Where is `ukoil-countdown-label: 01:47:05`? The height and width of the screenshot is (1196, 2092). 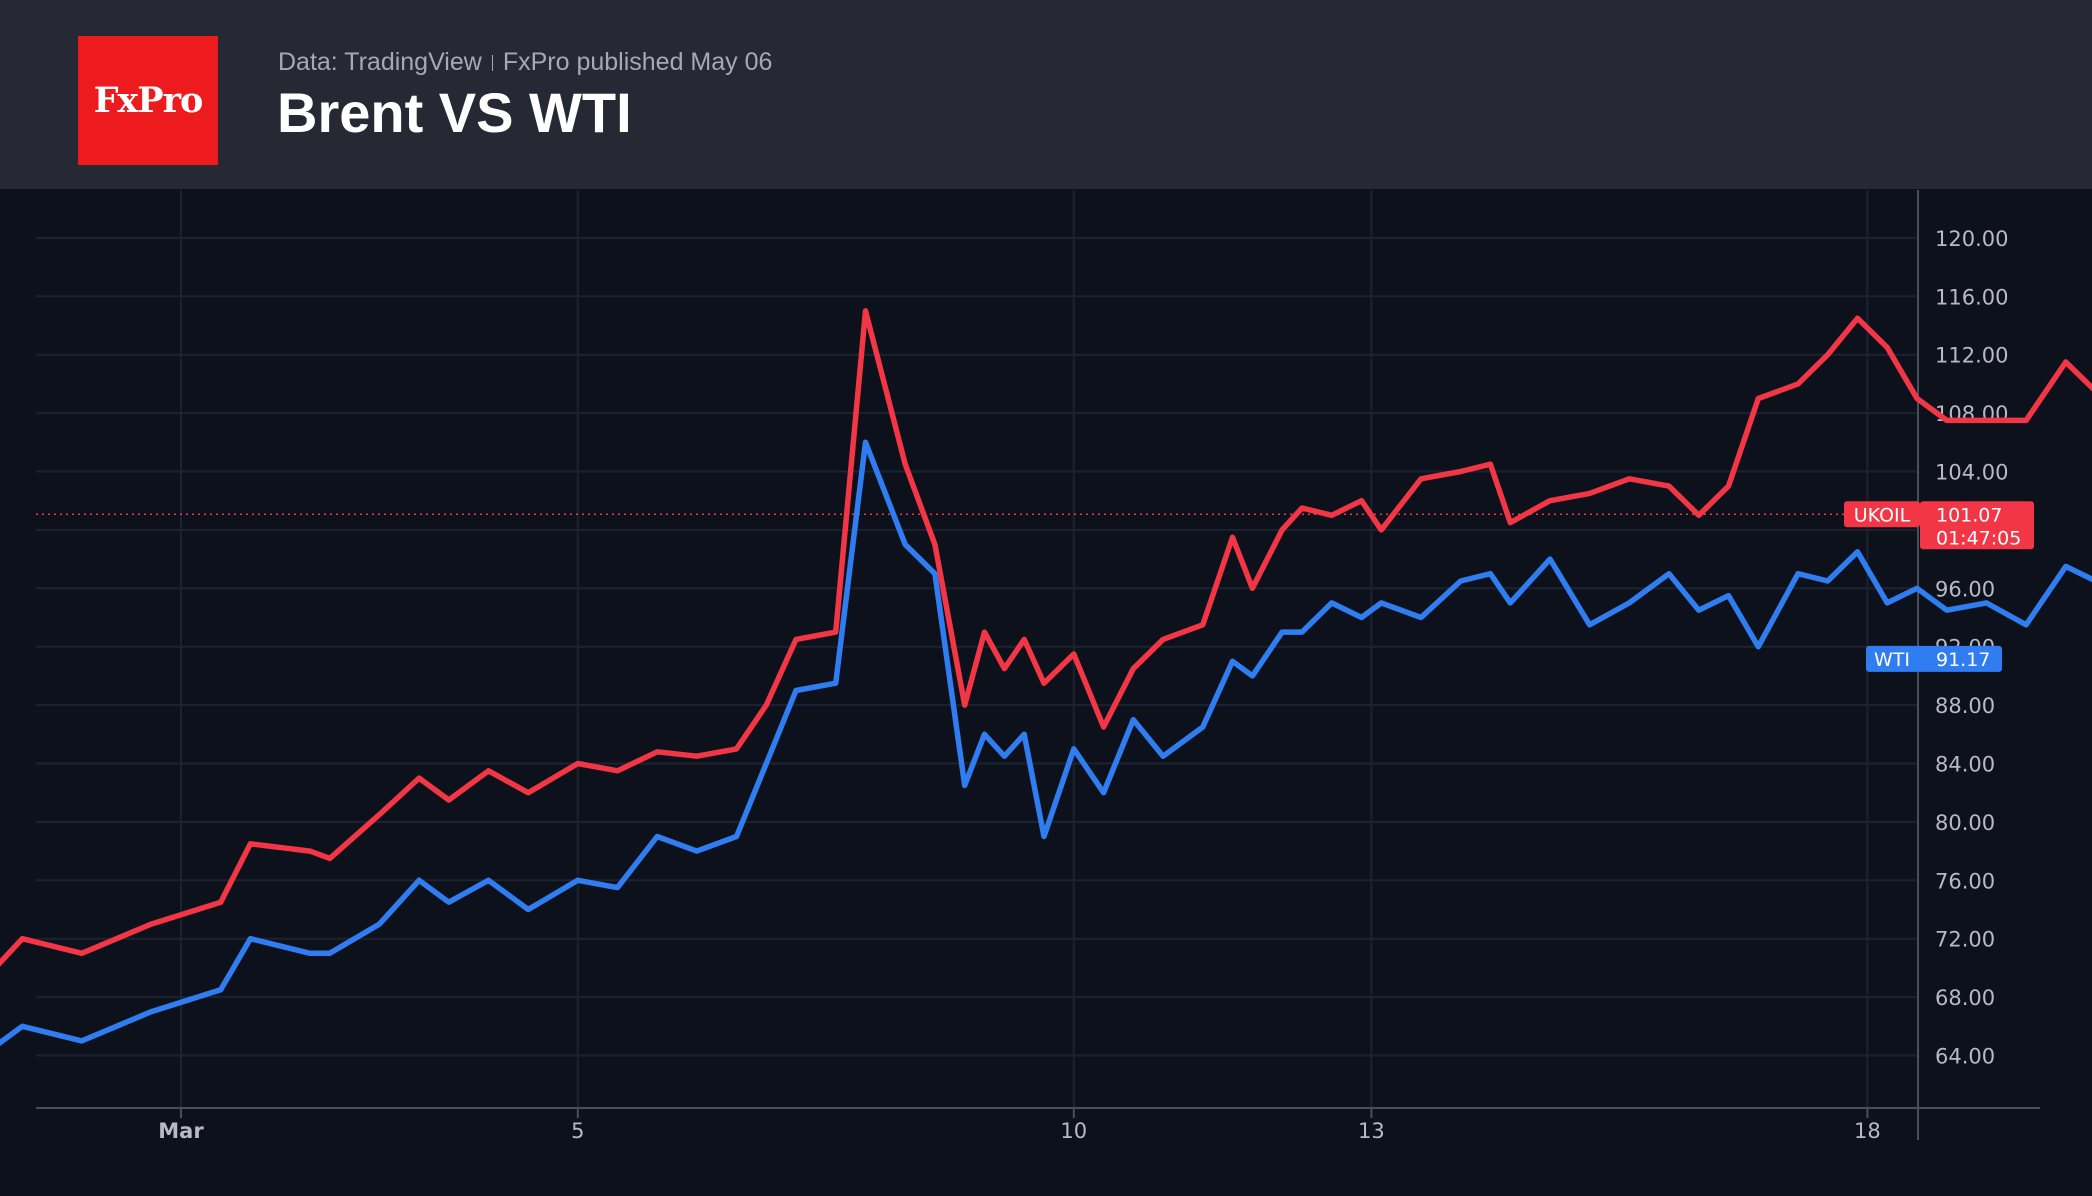
ukoil-countdown-label: 01:47:05 is located at coordinates (1978, 538).